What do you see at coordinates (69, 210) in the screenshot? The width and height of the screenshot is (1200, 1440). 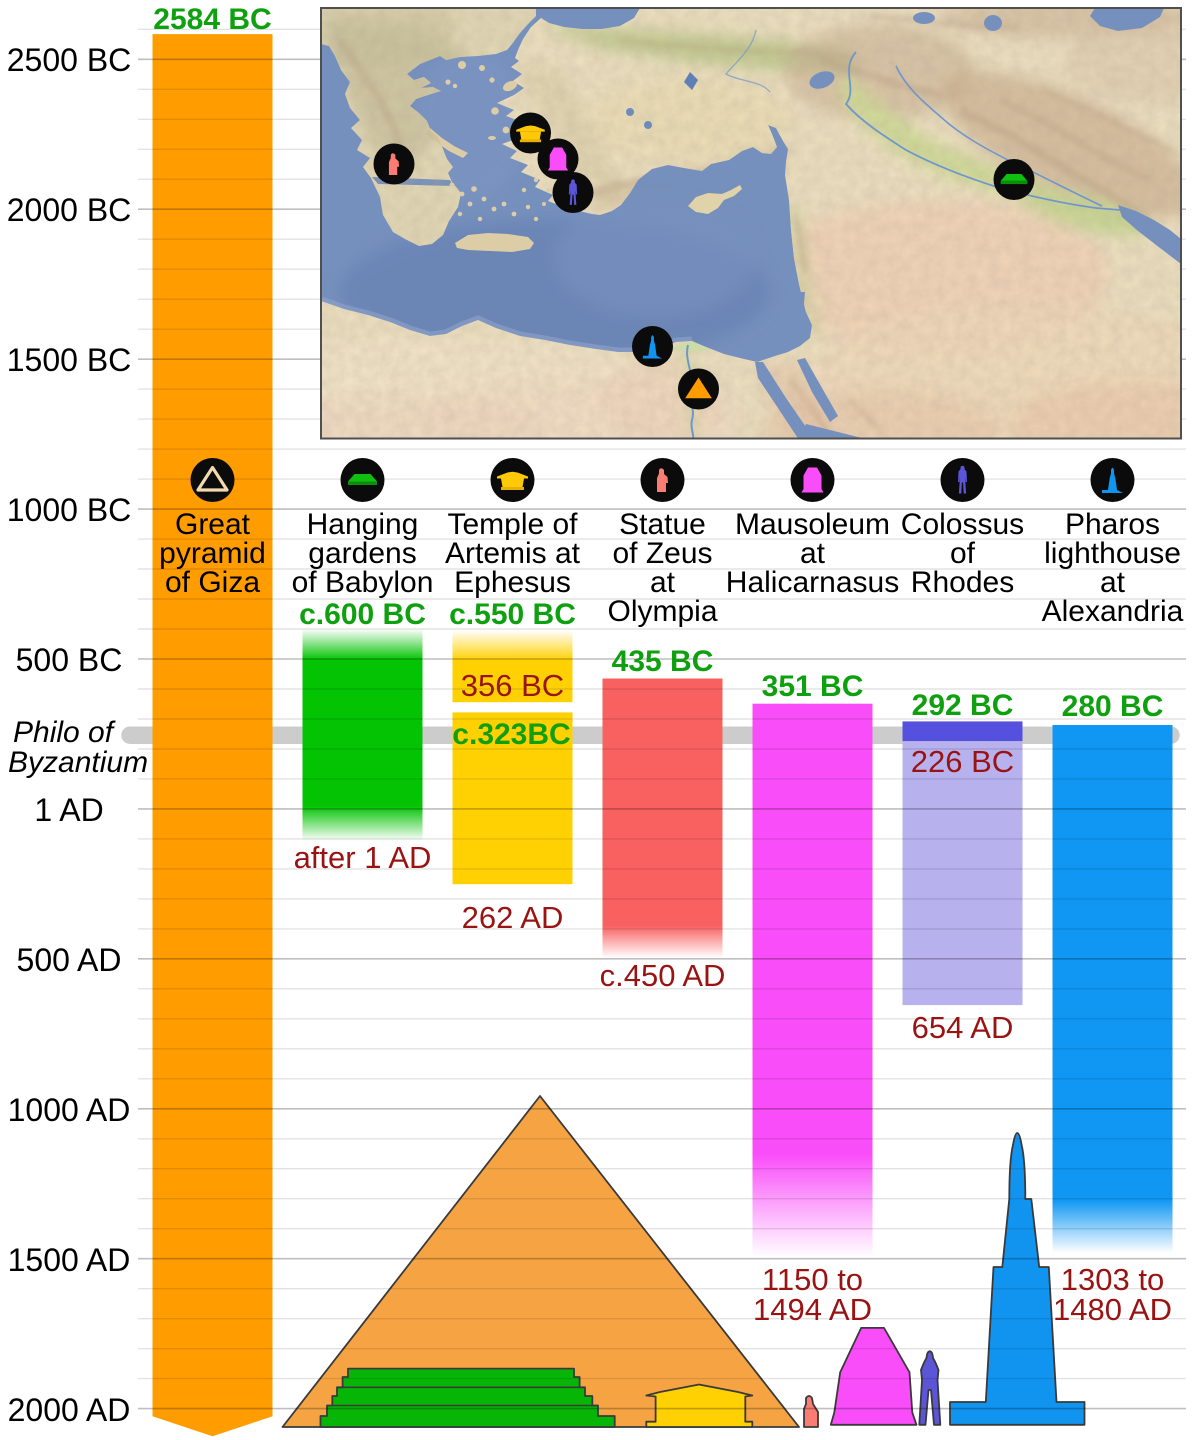 I see `svg-text: 2000 BC` at bounding box center [69, 210].